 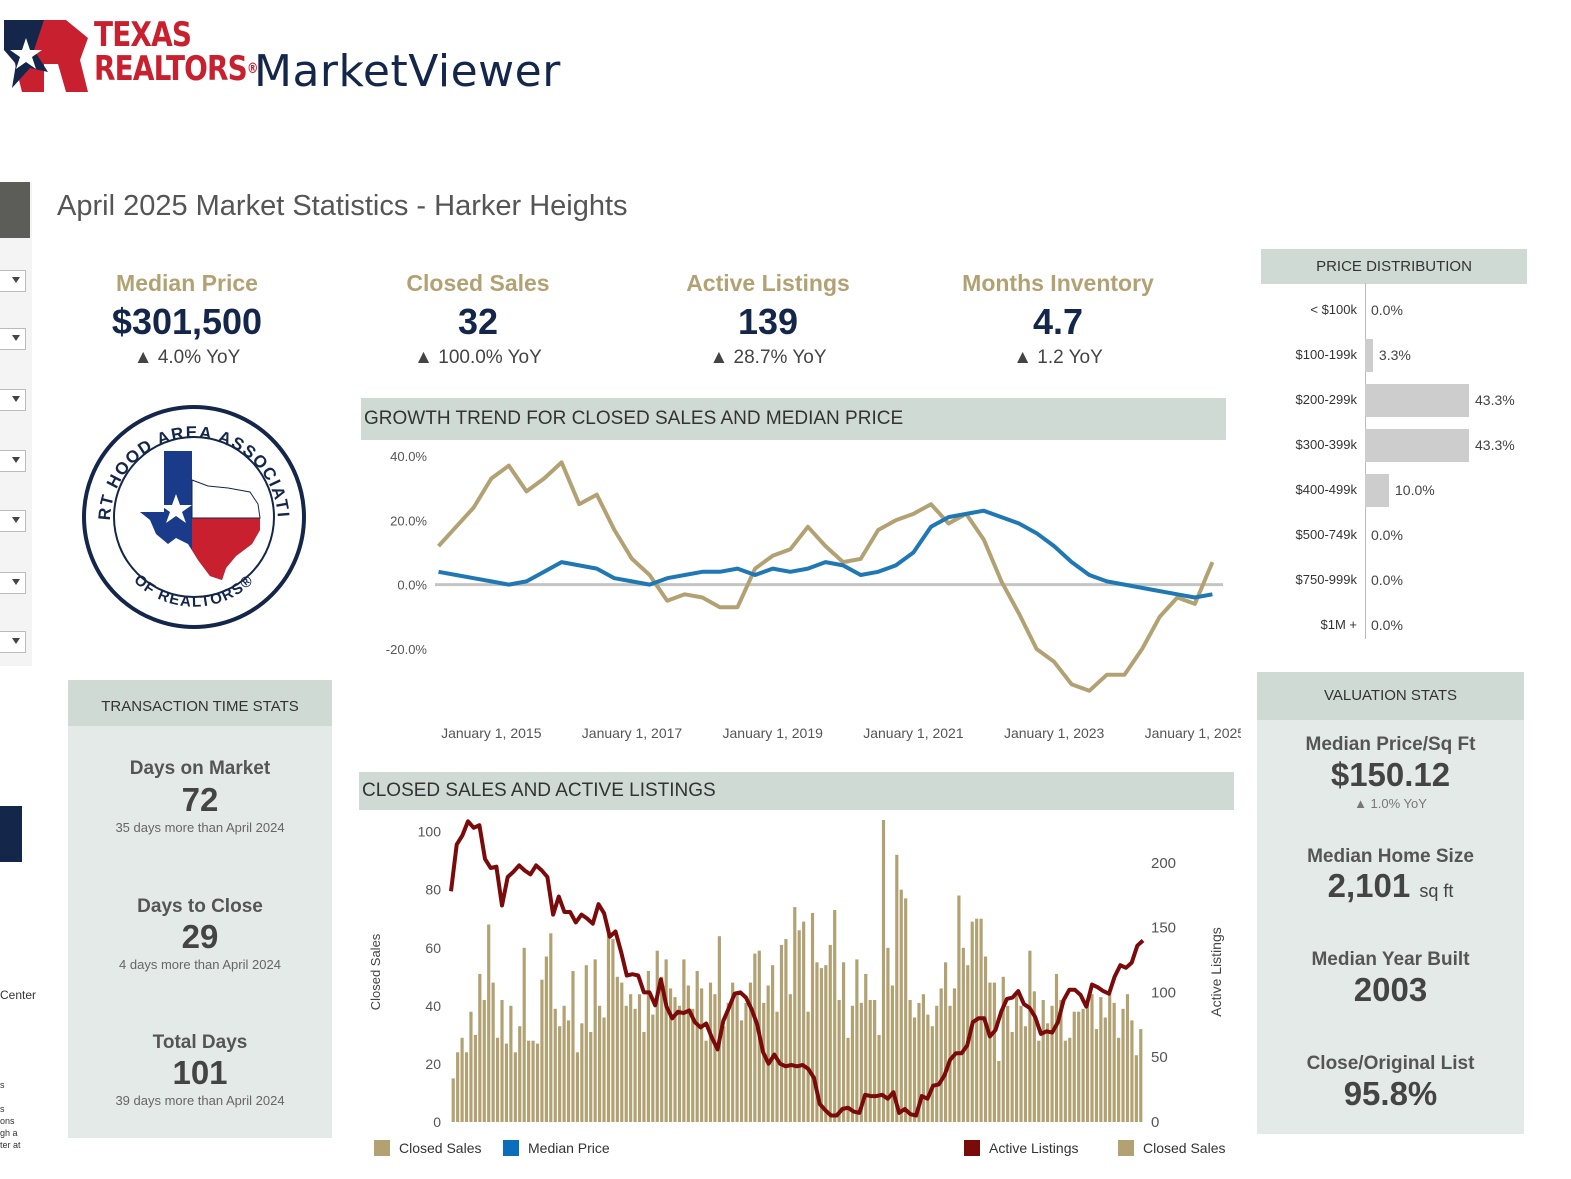 What do you see at coordinates (408, 520) in the screenshot?
I see `y-tick-label: 20.0%` at bounding box center [408, 520].